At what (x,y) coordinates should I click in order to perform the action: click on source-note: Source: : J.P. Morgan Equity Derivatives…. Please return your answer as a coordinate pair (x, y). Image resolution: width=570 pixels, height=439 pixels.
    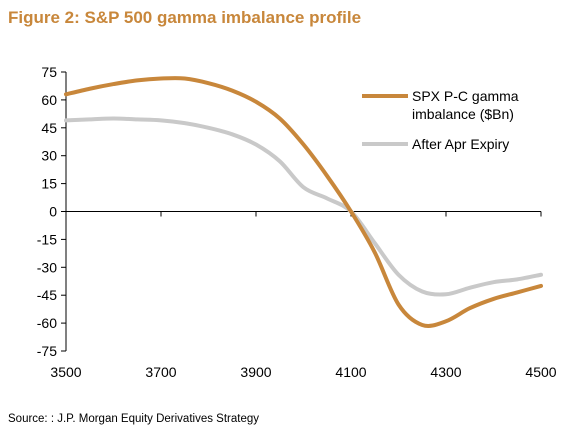
    Looking at the image, I should click on (133, 419).